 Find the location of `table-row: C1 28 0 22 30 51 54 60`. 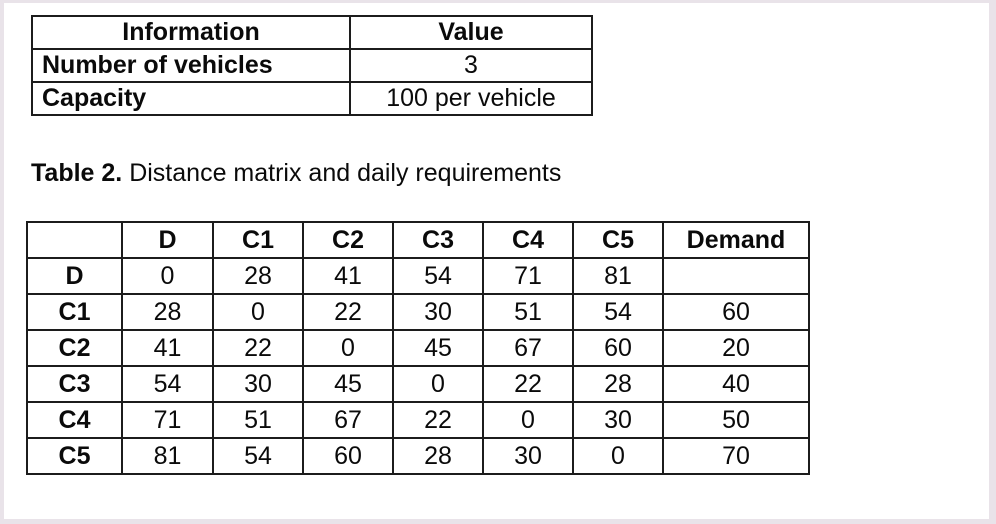

table-row: C1 28 0 22 30 51 54 60 is located at coordinates (418, 312).